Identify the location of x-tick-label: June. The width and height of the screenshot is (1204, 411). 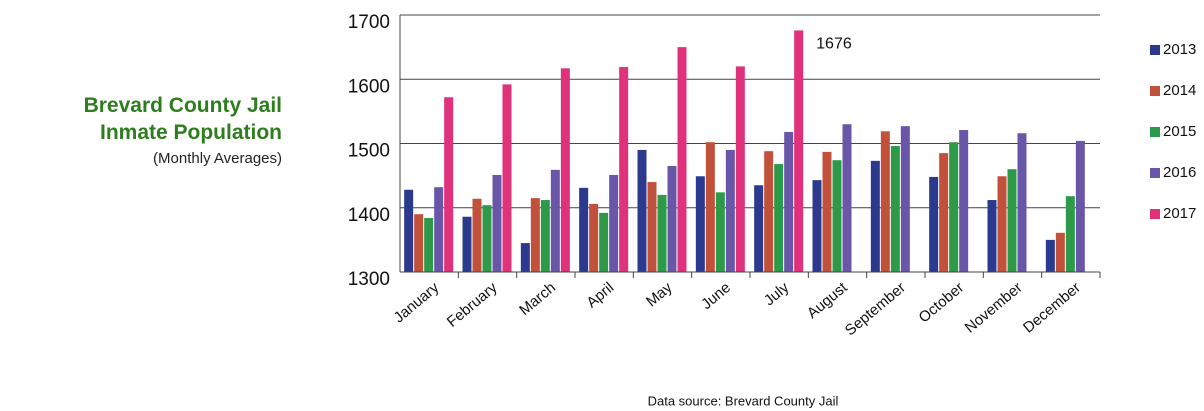
(716, 296).